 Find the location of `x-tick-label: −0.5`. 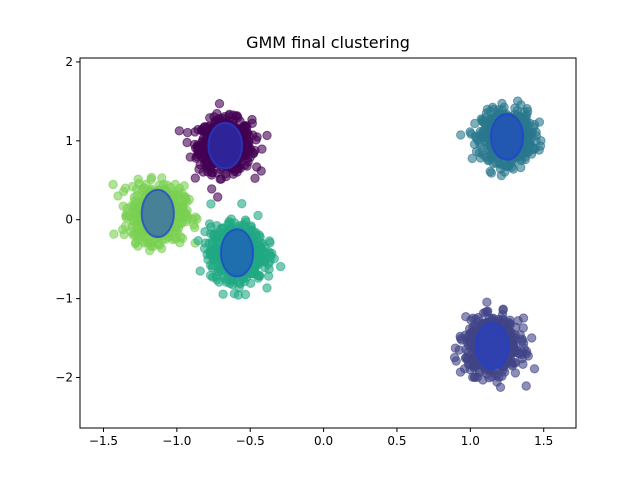

x-tick-label: −0.5 is located at coordinates (250, 441).